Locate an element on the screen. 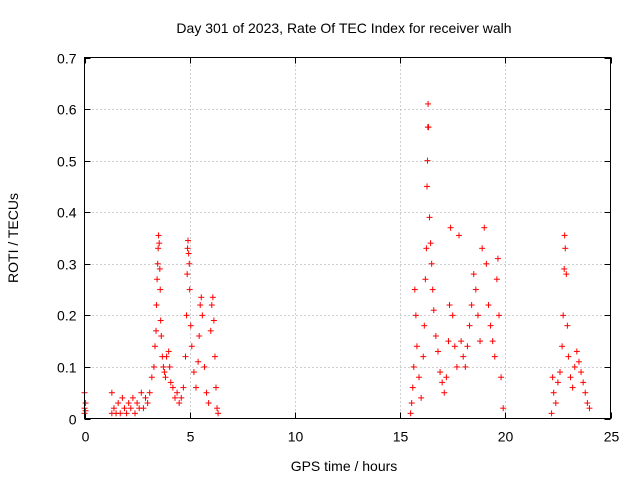 The height and width of the screenshot is (480, 640). x-tick-label: 25 is located at coordinates (612, 437).